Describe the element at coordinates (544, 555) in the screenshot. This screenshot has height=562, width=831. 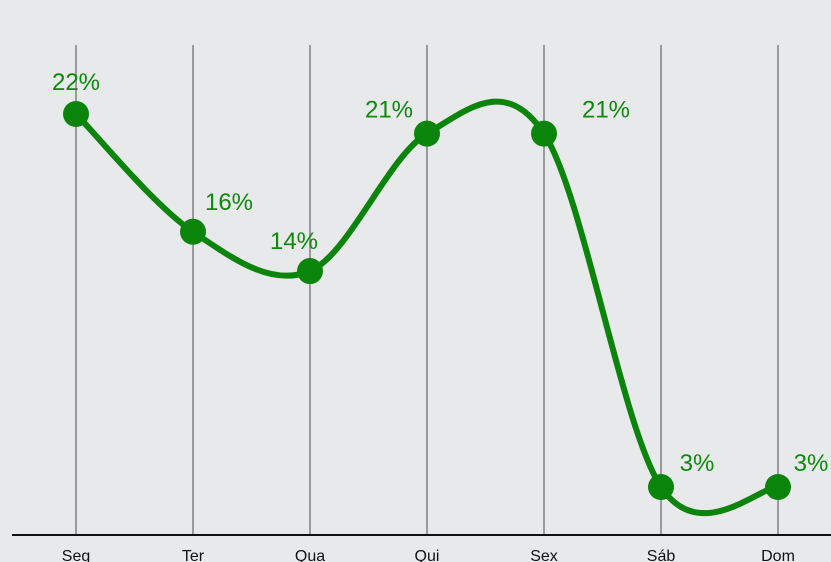
I see `x-tick-label: Sex` at that location.